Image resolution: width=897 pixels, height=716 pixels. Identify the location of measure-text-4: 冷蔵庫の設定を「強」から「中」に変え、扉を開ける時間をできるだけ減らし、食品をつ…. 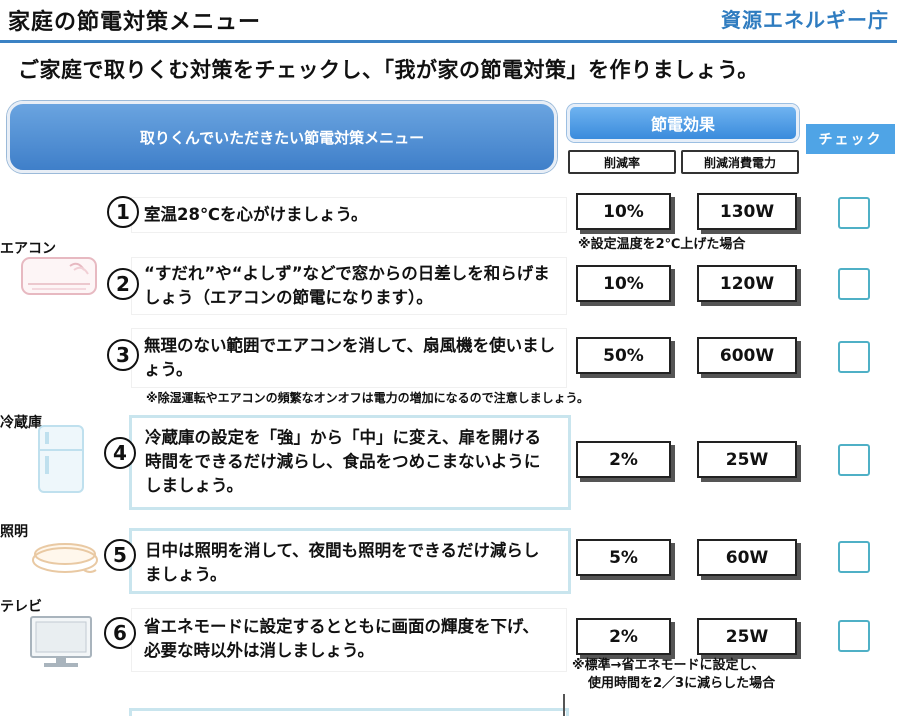
(343, 461).